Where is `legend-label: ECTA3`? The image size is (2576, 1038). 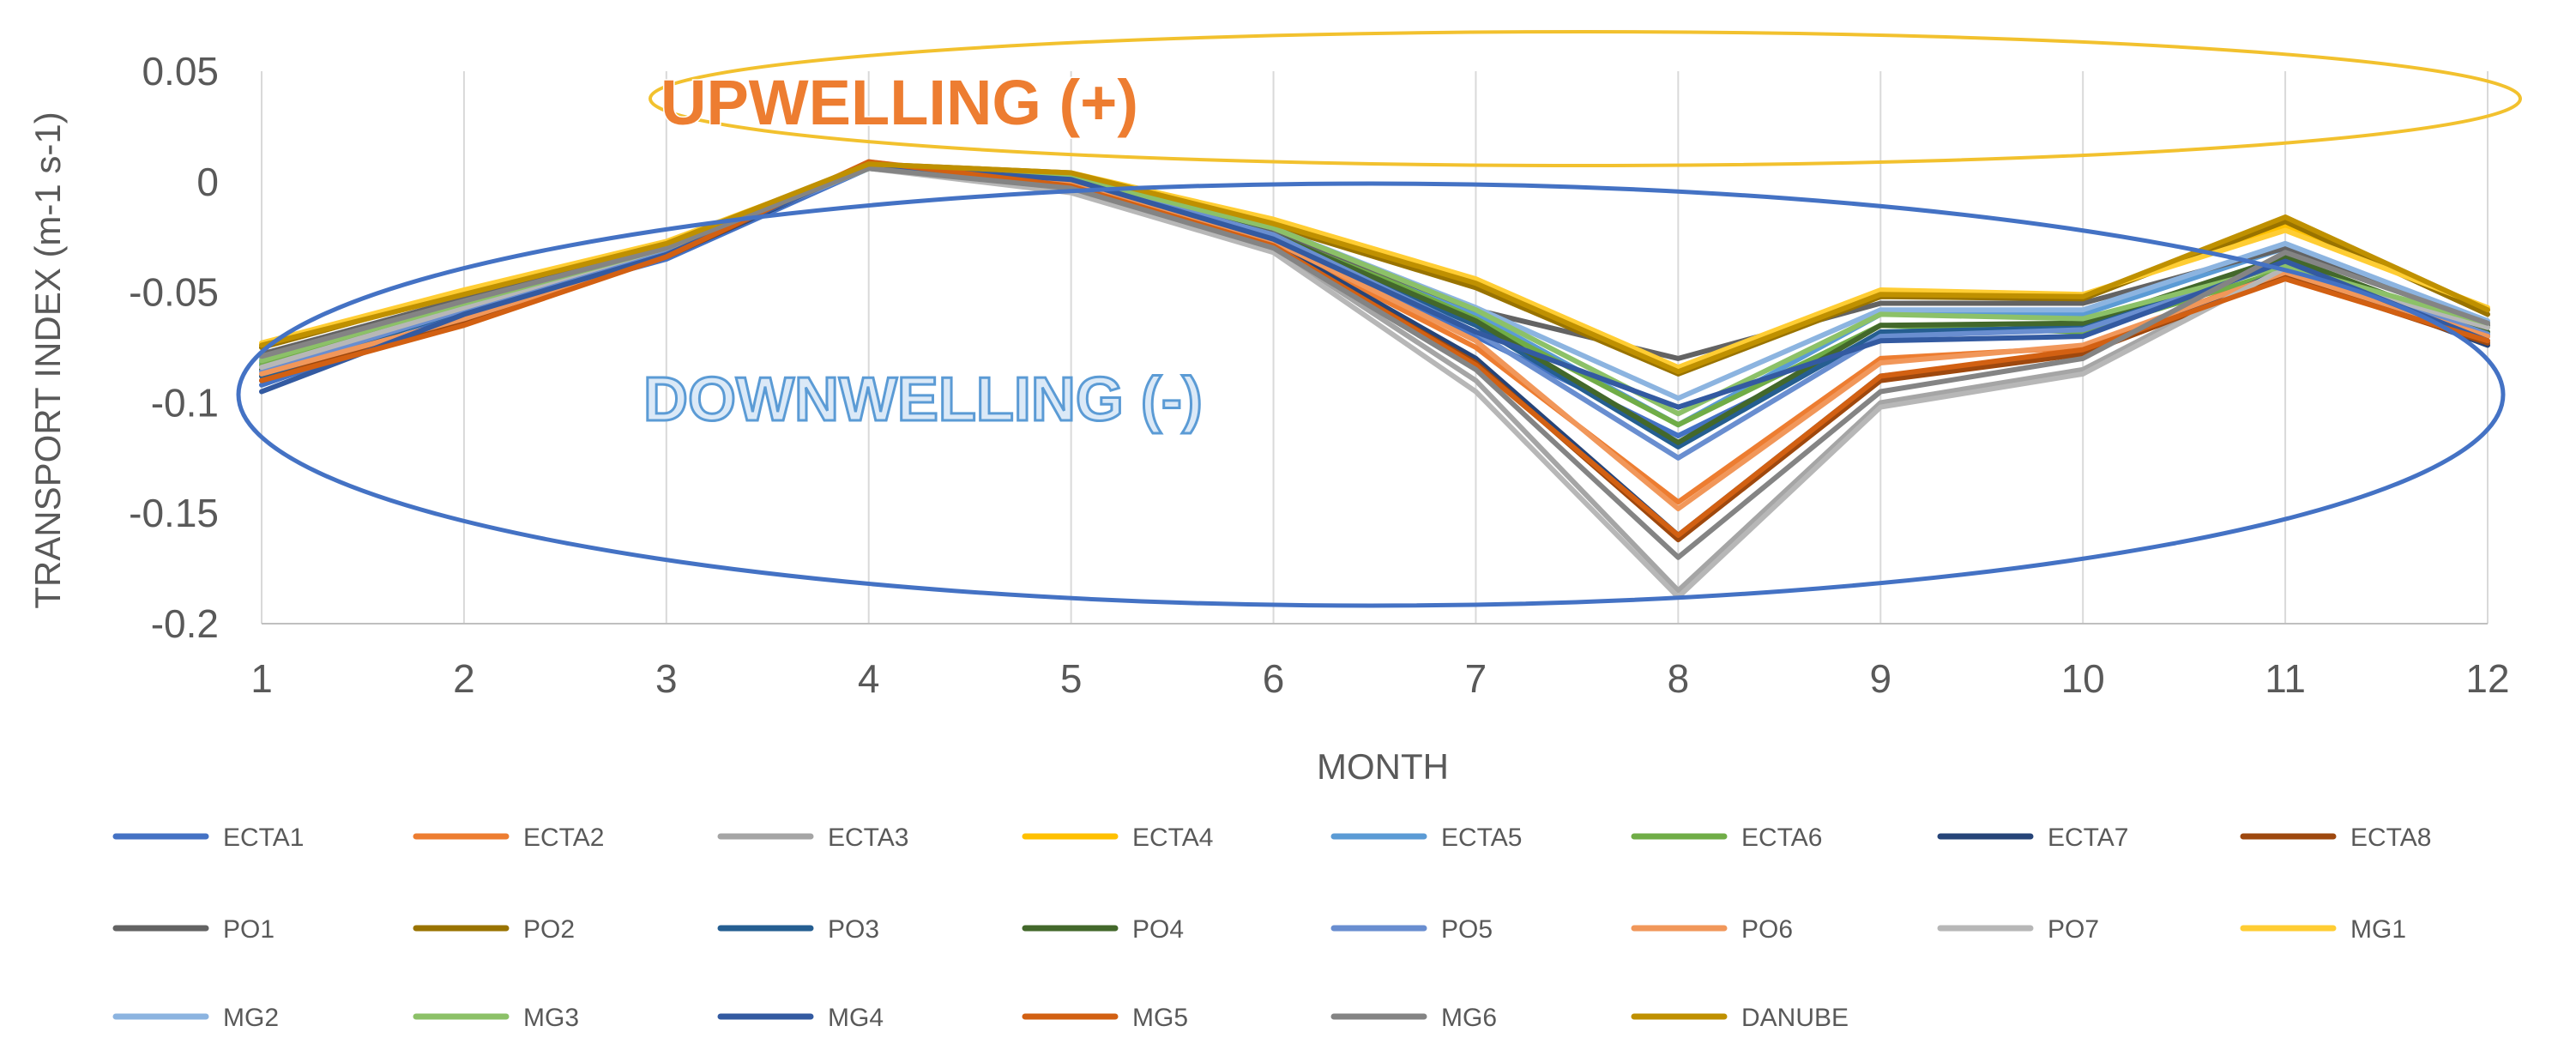
legend-label: ECTA3 is located at coordinates (868, 838).